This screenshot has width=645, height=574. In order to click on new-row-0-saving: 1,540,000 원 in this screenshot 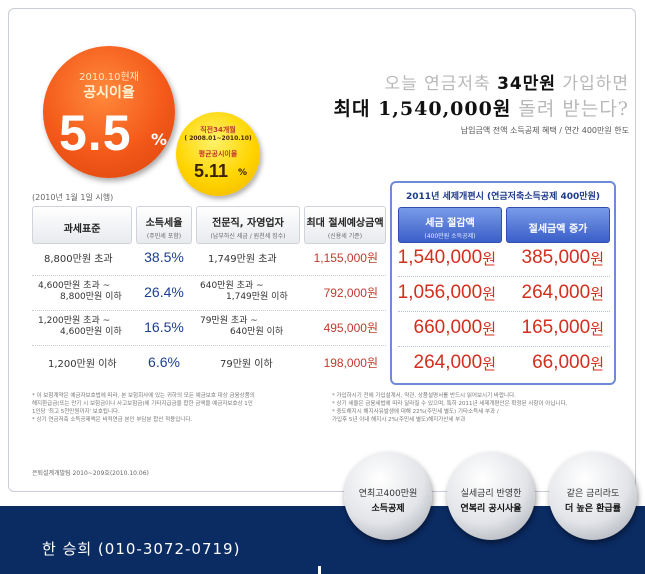, I will do `click(450, 258)`.